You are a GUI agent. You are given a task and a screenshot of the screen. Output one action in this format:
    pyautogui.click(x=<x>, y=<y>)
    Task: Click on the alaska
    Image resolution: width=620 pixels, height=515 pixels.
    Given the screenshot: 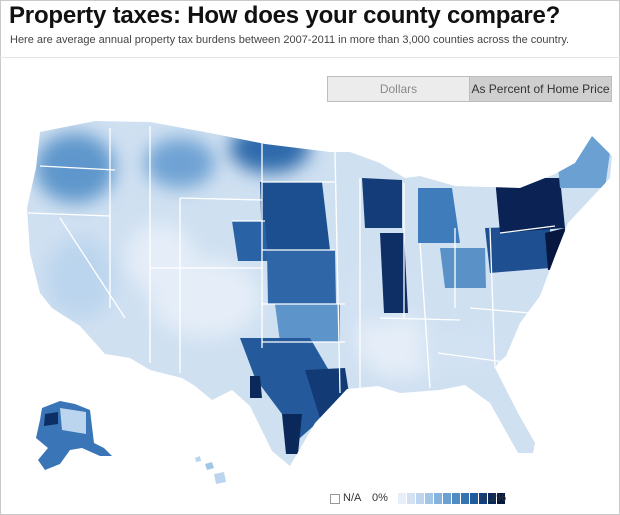 What is the action you would take?
    pyautogui.click(x=74, y=435)
    